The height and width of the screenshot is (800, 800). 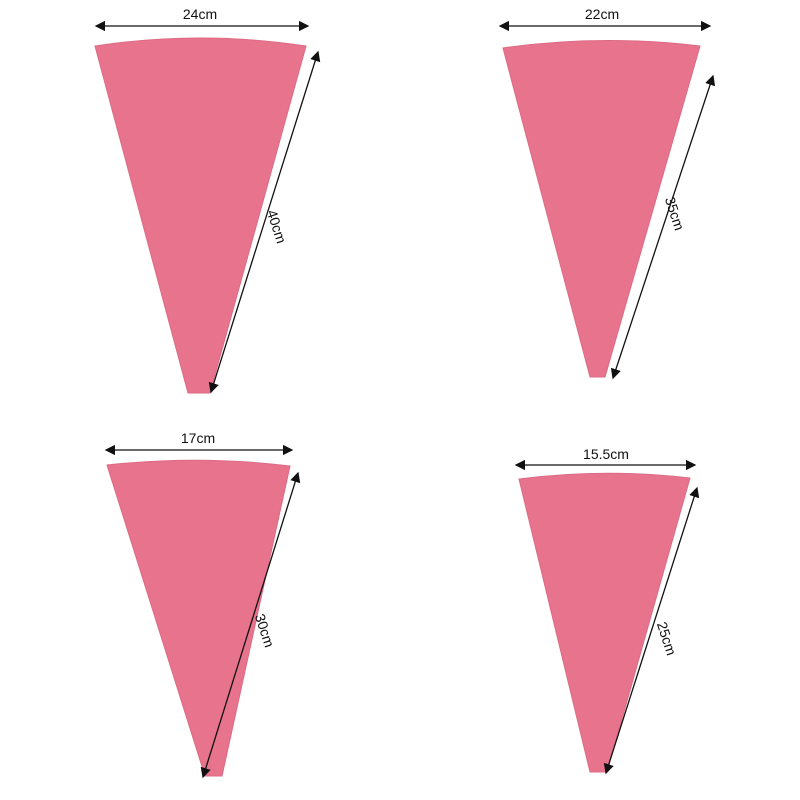 What do you see at coordinates (602, 14) in the screenshot?
I see `width-label: 22cm` at bounding box center [602, 14].